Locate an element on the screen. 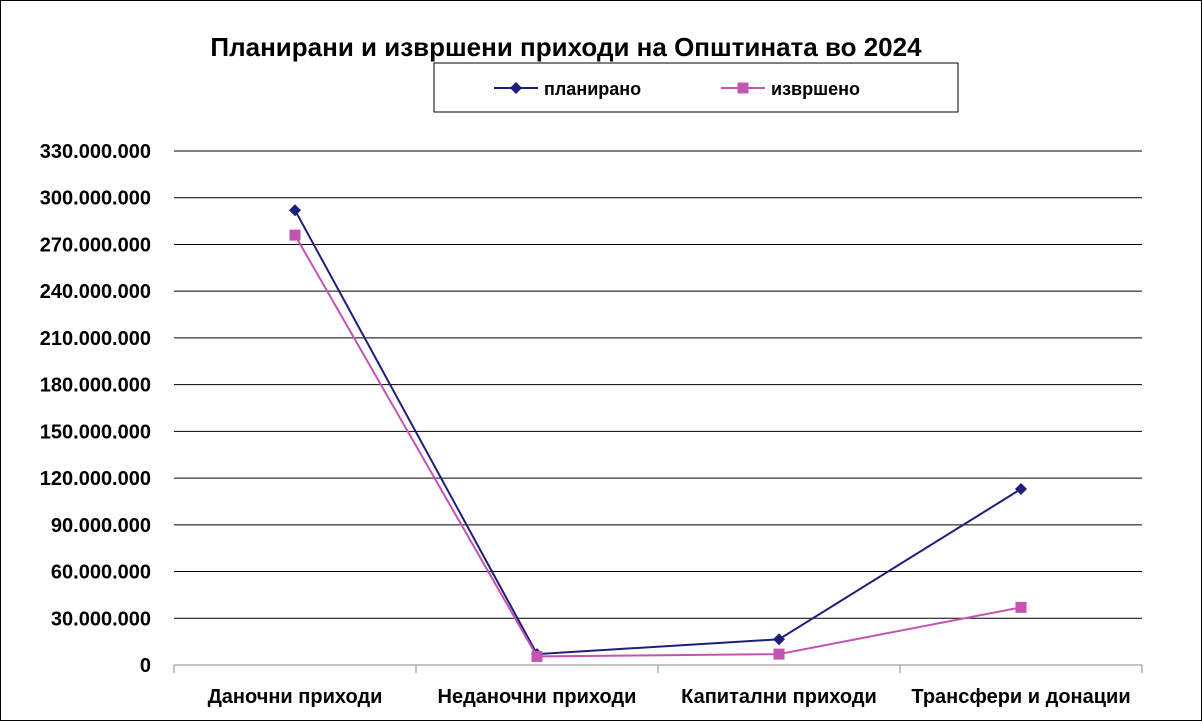 The width and height of the screenshot is (1202, 721). x-tick-label: Капитални приходи is located at coordinates (779, 697).